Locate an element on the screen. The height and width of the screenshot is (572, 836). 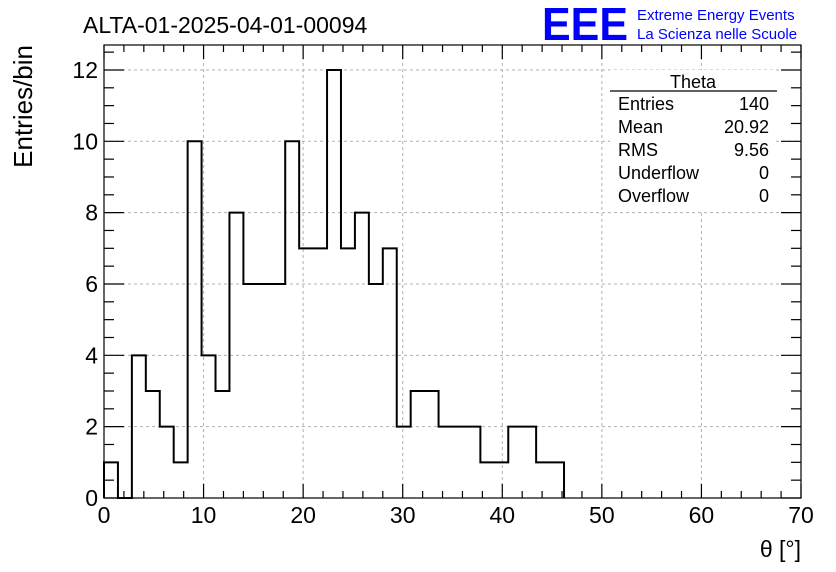
stats-box-background is located at coordinates (693, 141).